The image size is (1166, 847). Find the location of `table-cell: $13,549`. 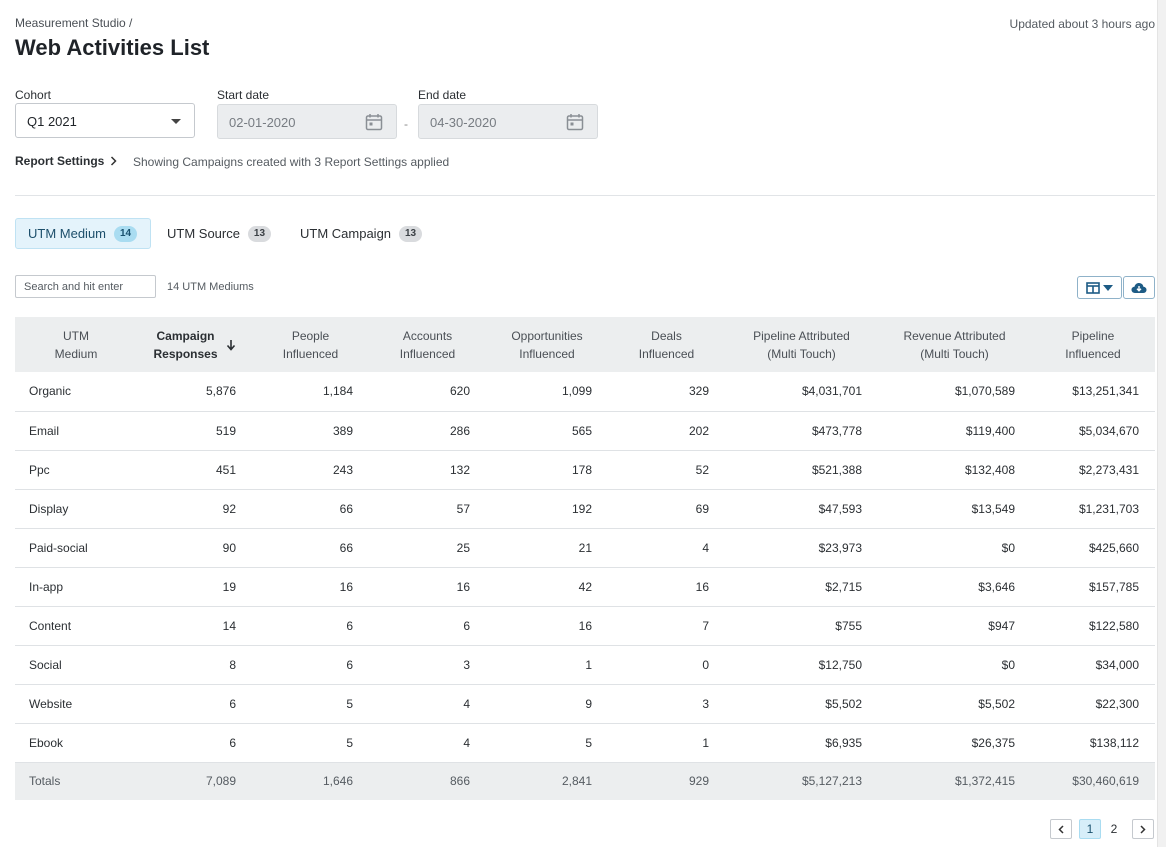

table-cell: $13,549 is located at coordinates (954, 509).